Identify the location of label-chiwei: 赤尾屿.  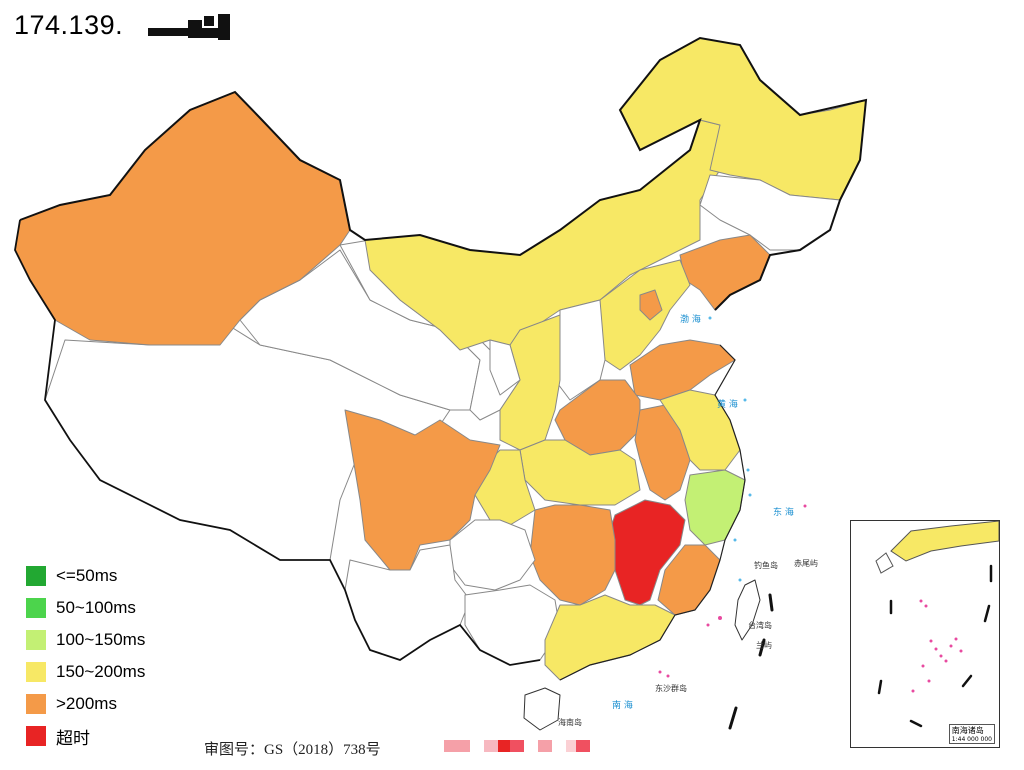
(806, 563).